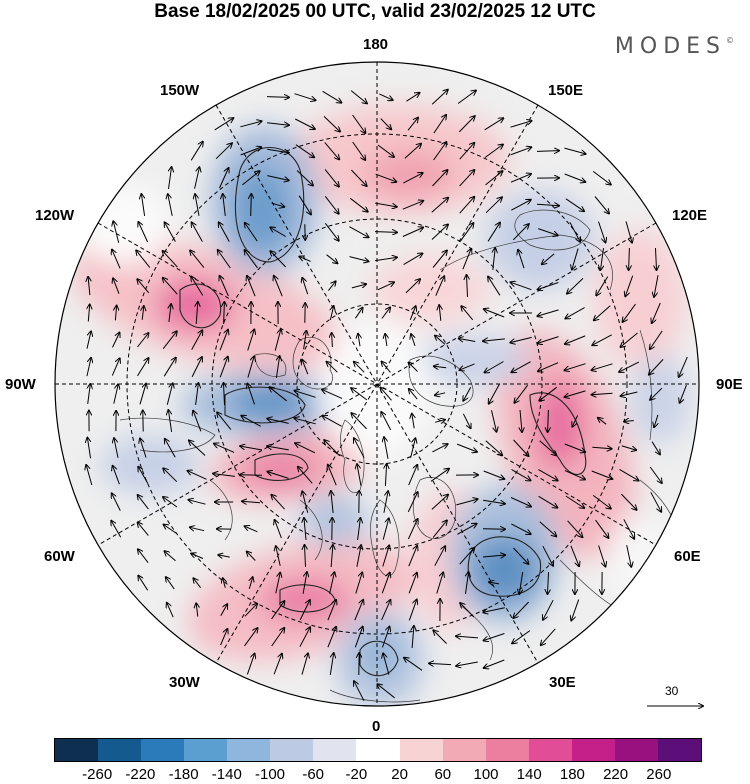 The height and width of the screenshot is (784, 750). What do you see at coordinates (184, 774) in the screenshot?
I see `colorbar-tick-label: -180` at bounding box center [184, 774].